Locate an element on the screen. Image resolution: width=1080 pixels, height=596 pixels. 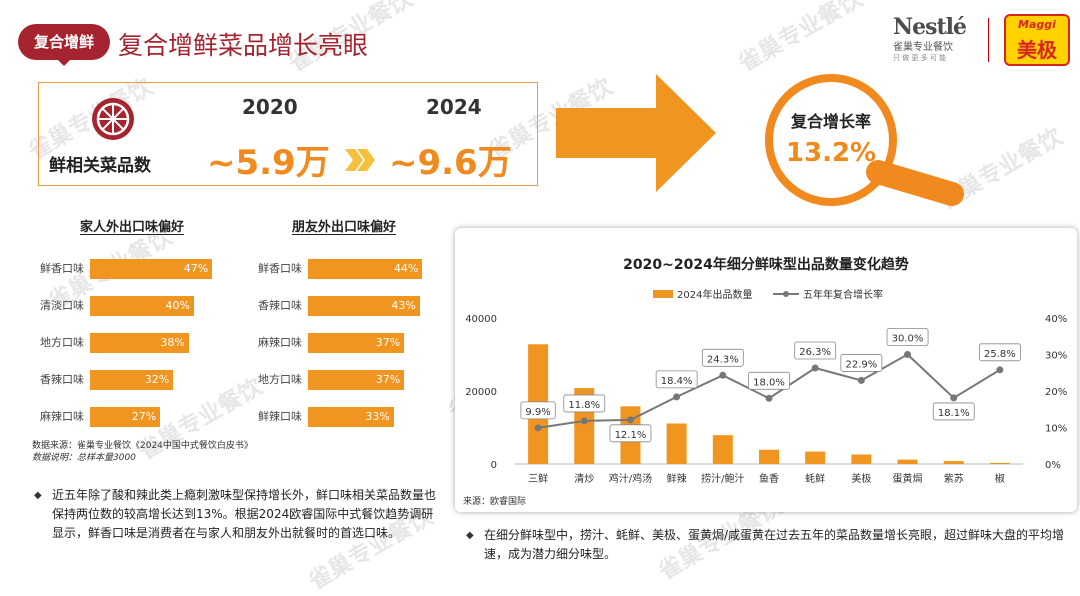
x-tick-label: 捞汁/鲍汁 is located at coordinates (722, 478).